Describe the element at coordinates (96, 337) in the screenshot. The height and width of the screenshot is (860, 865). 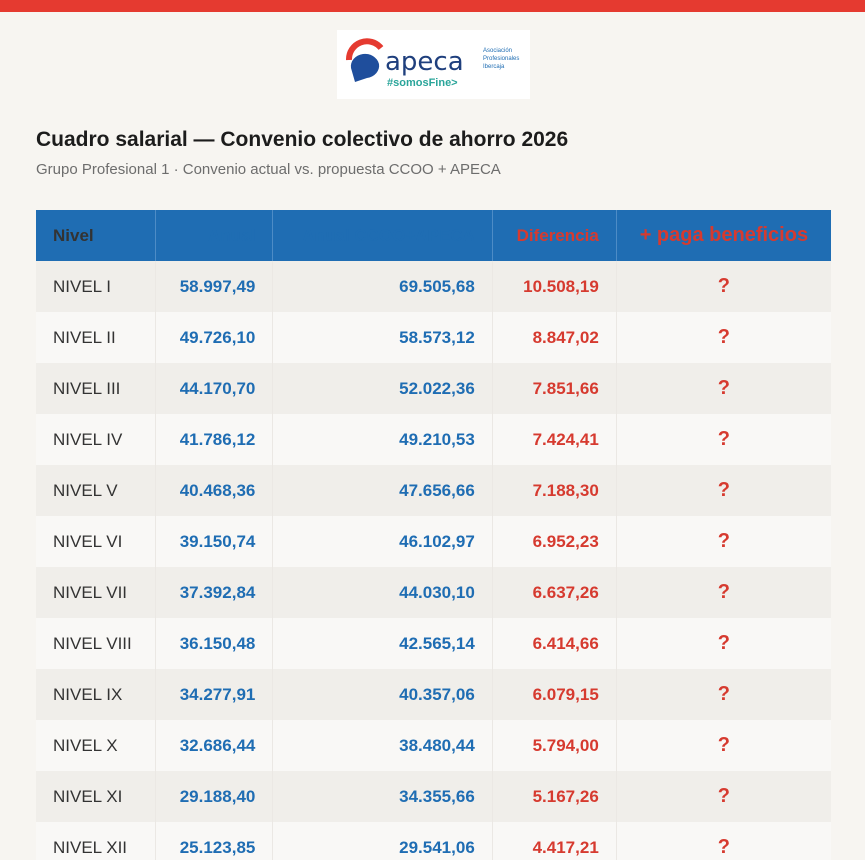
I see `table-cell: NIVEL II` at that location.